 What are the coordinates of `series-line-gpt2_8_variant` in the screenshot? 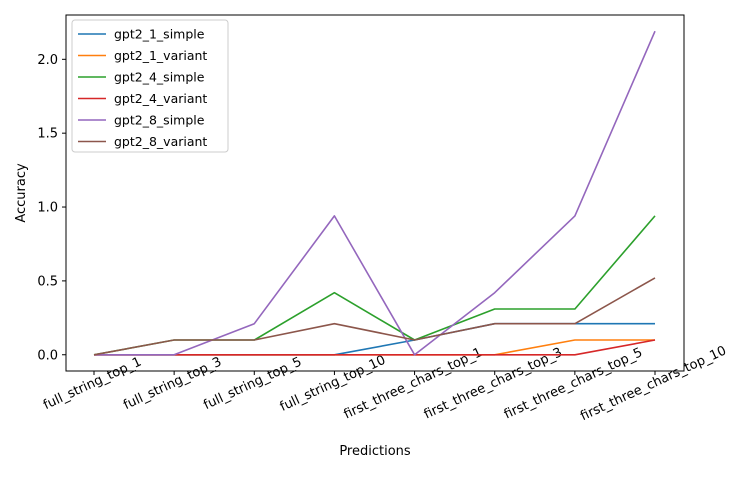 It's located at (374, 316).